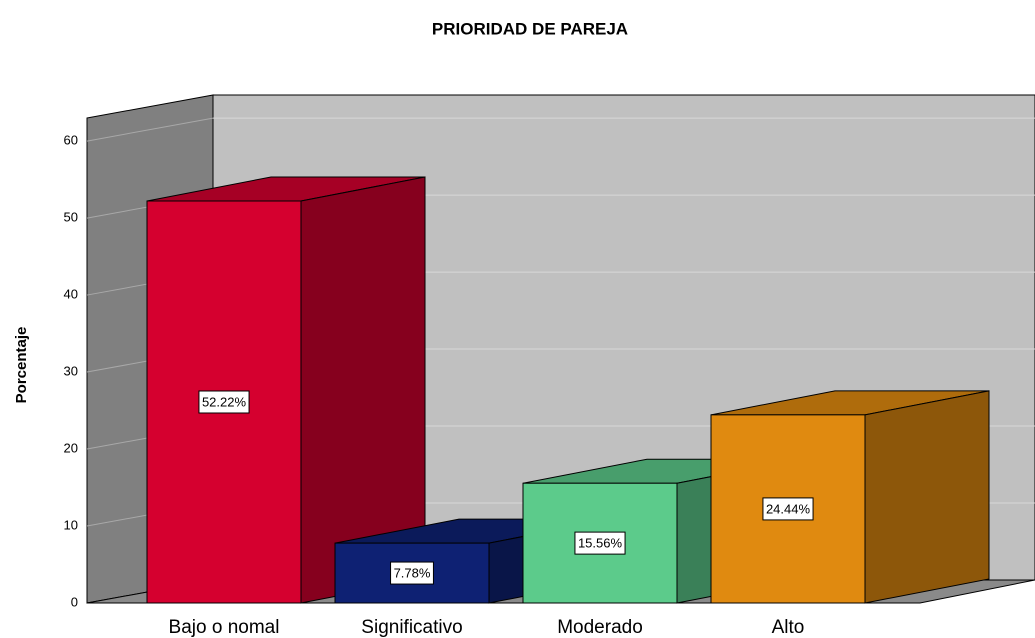 The height and width of the screenshot is (638, 1035). What do you see at coordinates (411, 627) in the screenshot?
I see `x-tick-label: Significativo` at bounding box center [411, 627].